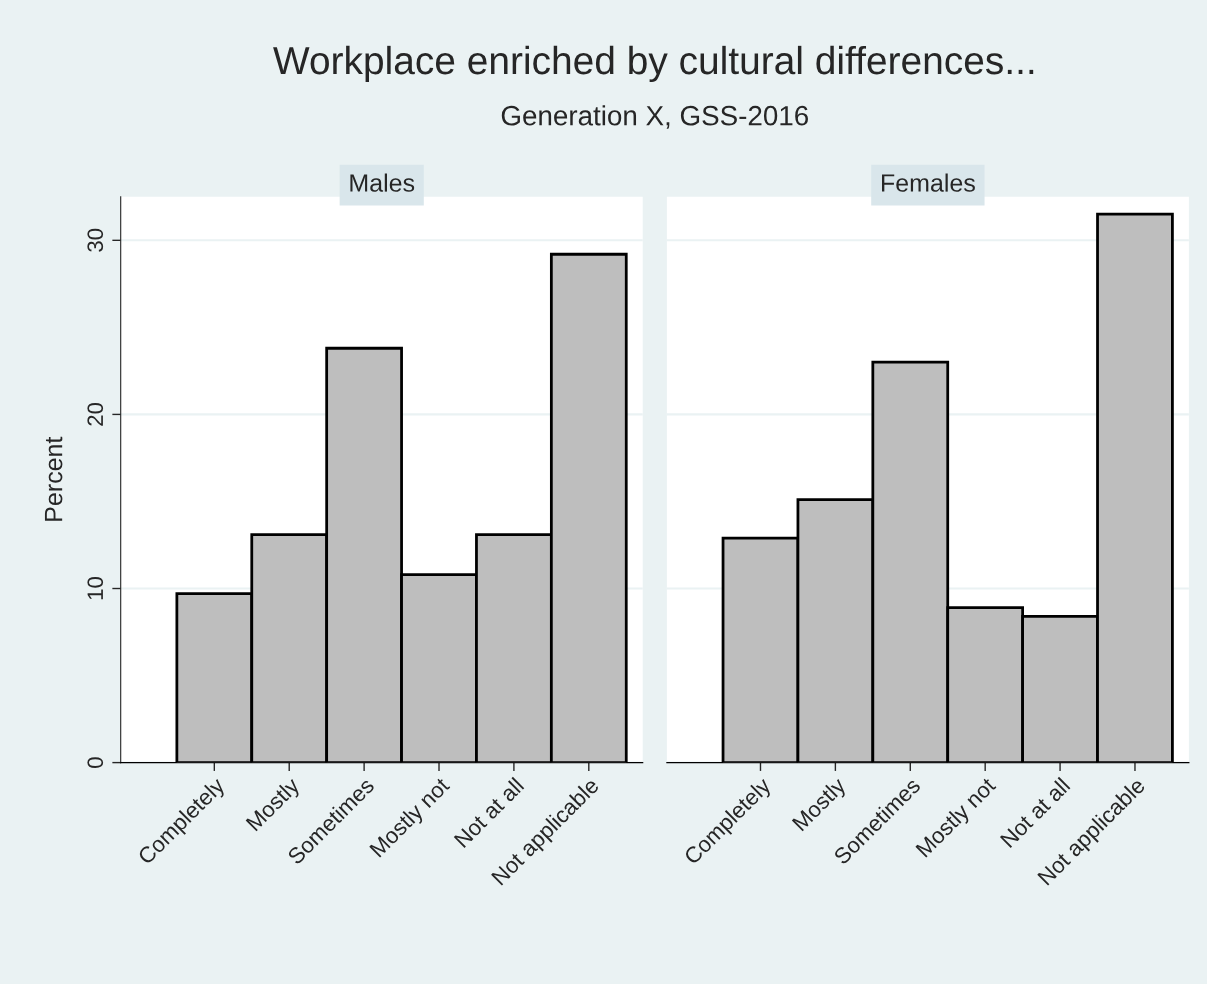 This screenshot has height=984, width=1207. What do you see at coordinates (654, 117) in the screenshot?
I see `chart-subtitle: Generation X, GSS-2016` at bounding box center [654, 117].